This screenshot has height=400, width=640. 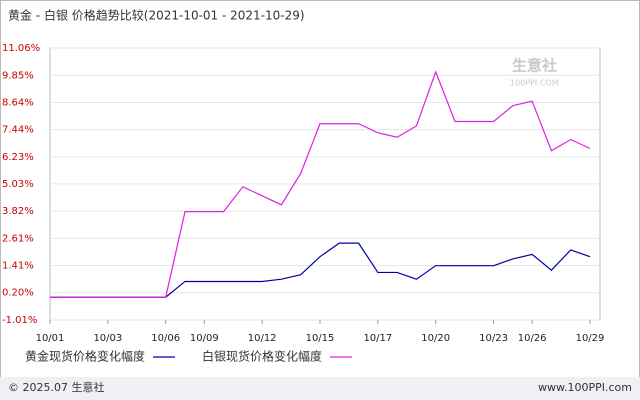 I want to click on footer-bar, so click(x=320, y=388).